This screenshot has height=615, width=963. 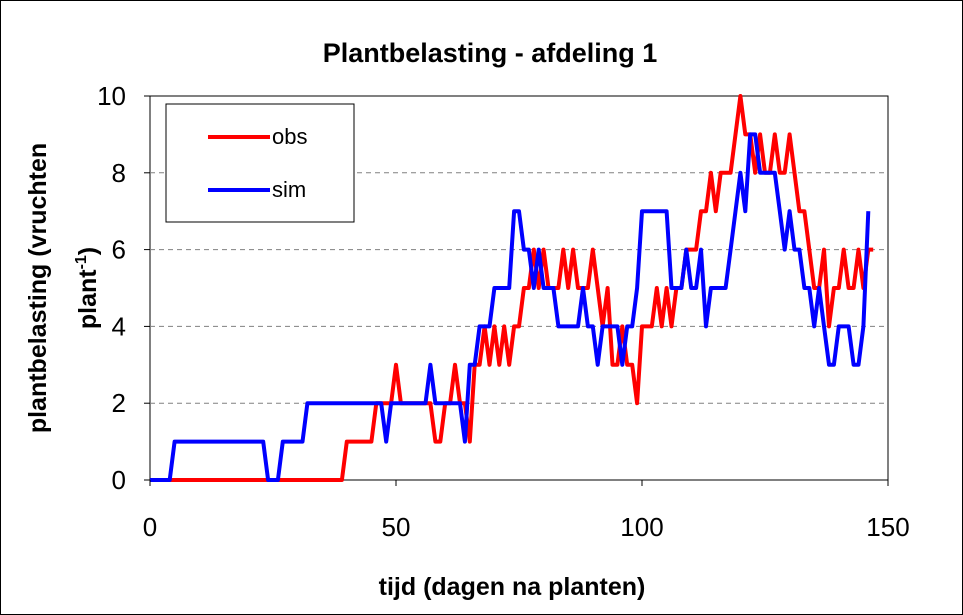 I want to click on y-axis-label-close: ), so click(x=88, y=251).